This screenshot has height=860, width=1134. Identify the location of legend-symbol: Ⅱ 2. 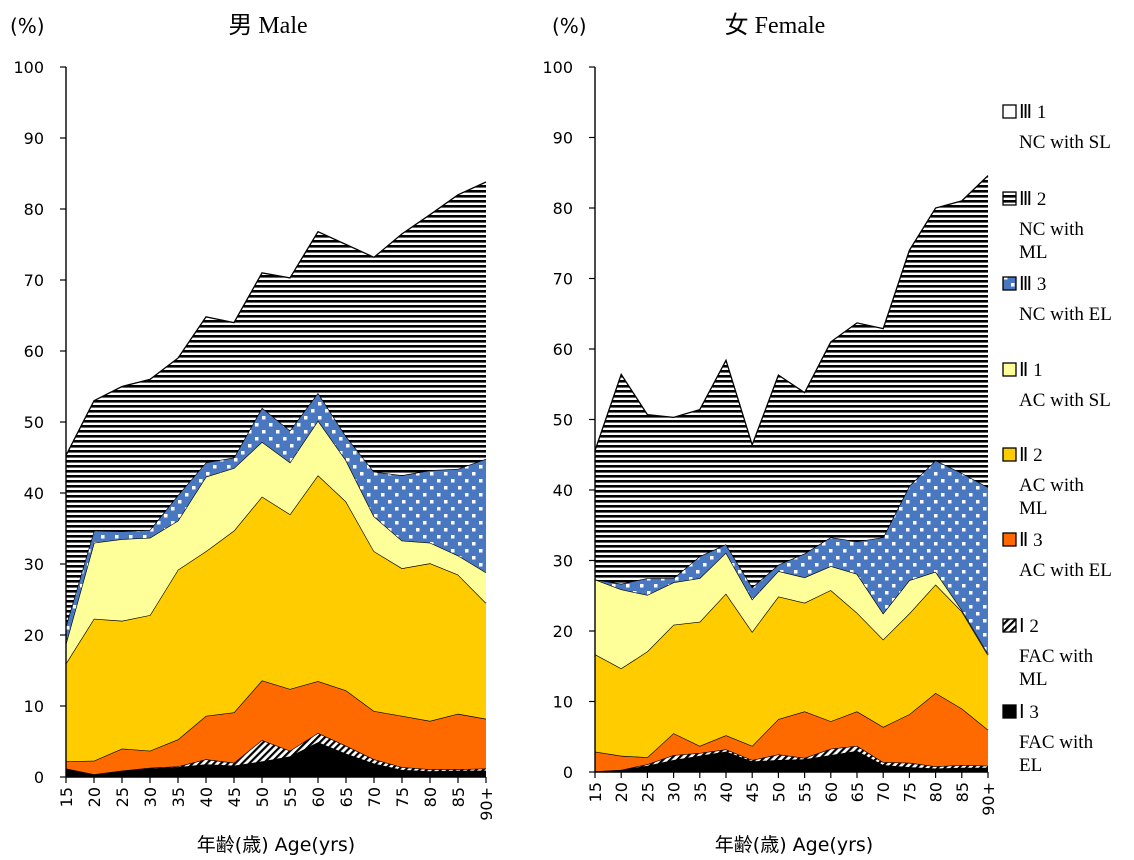
(1031, 455).